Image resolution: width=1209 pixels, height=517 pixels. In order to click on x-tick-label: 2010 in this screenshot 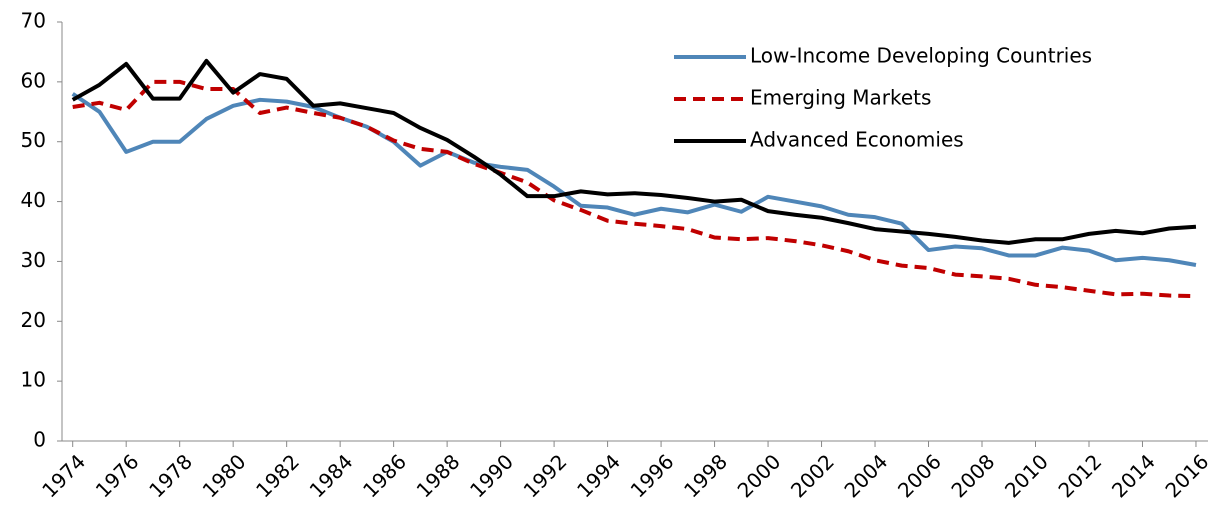, I will do `click(1026, 475)`.